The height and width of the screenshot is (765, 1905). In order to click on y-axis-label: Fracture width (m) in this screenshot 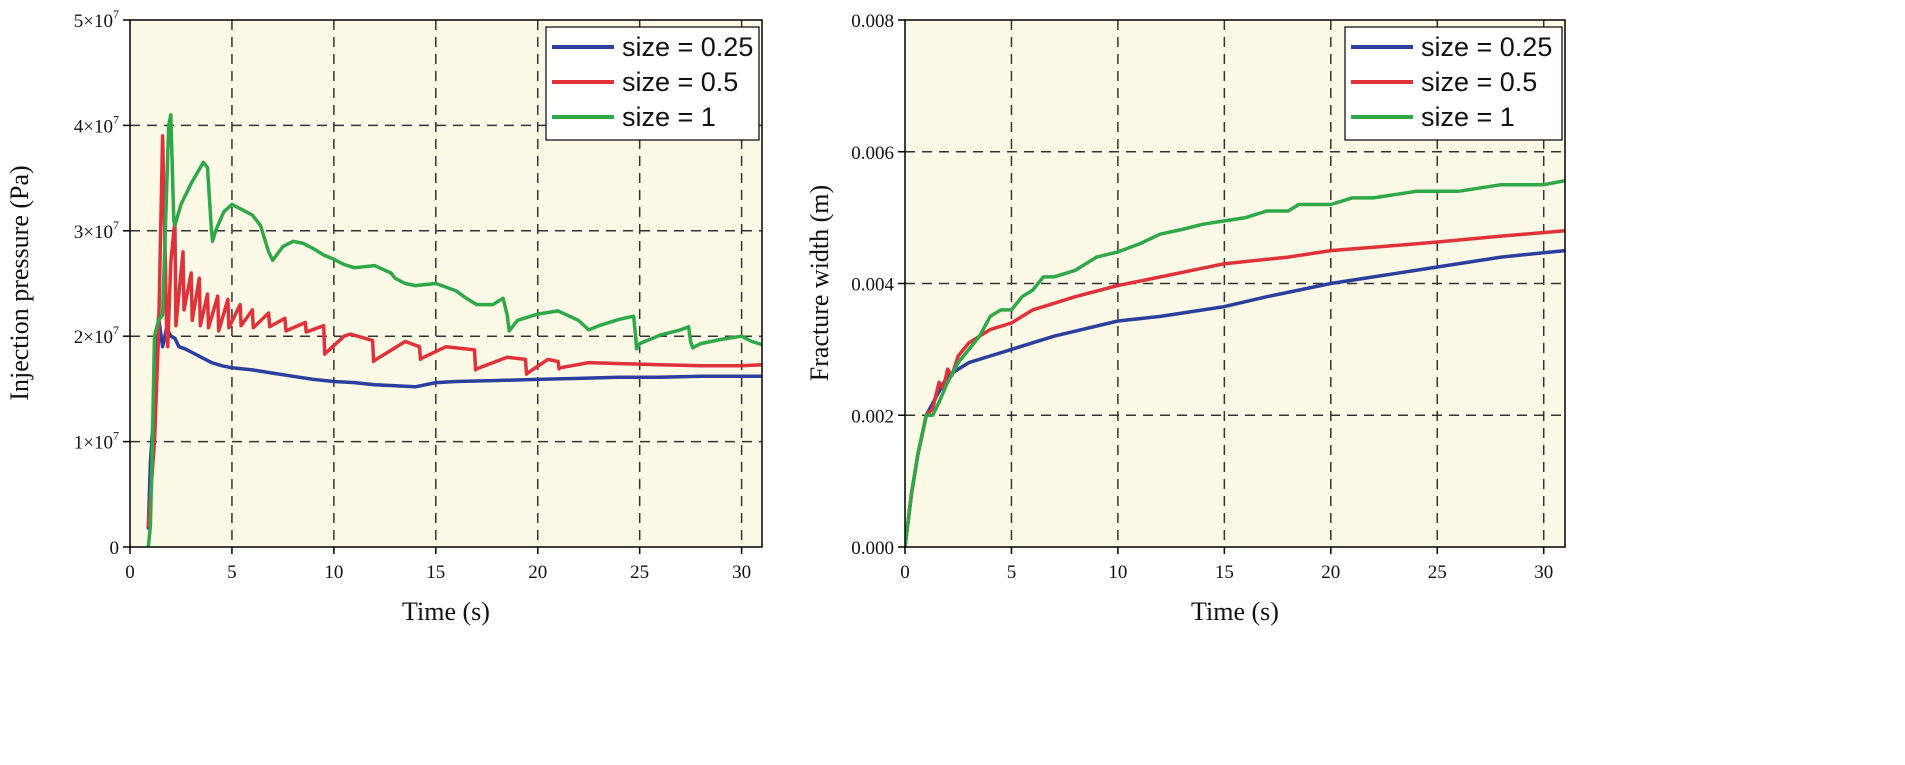, I will do `click(819, 283)`.